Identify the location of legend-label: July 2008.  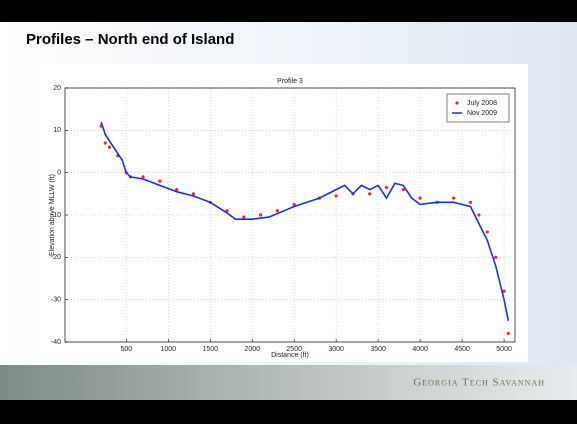
(482, 103).